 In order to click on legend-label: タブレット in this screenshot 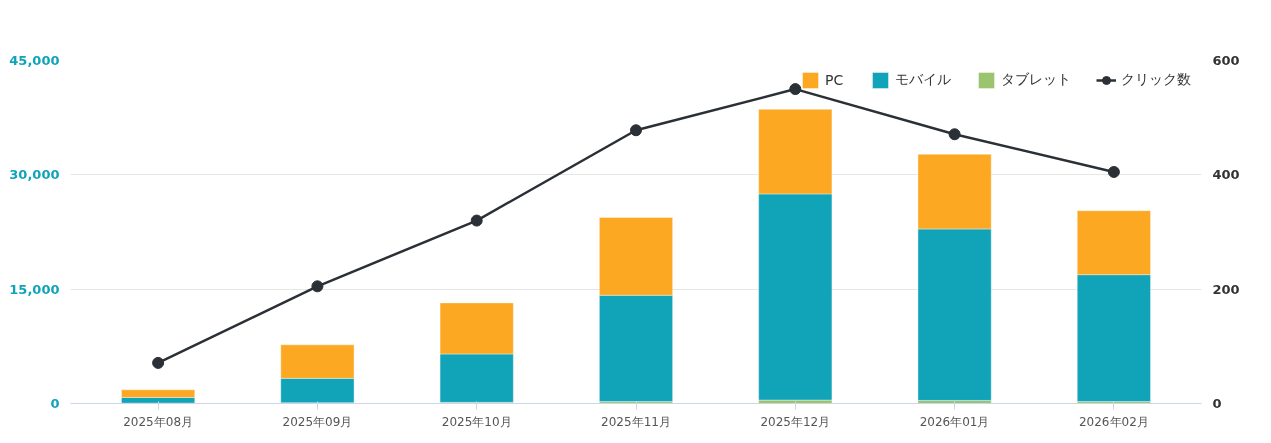, I will do `click(1036, 80)`.